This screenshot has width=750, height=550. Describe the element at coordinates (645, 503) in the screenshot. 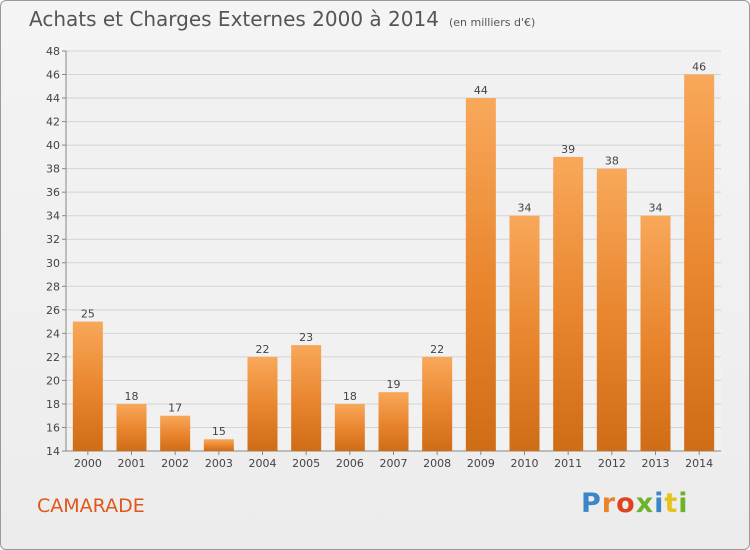

I see `logo-letter: x` at that location.